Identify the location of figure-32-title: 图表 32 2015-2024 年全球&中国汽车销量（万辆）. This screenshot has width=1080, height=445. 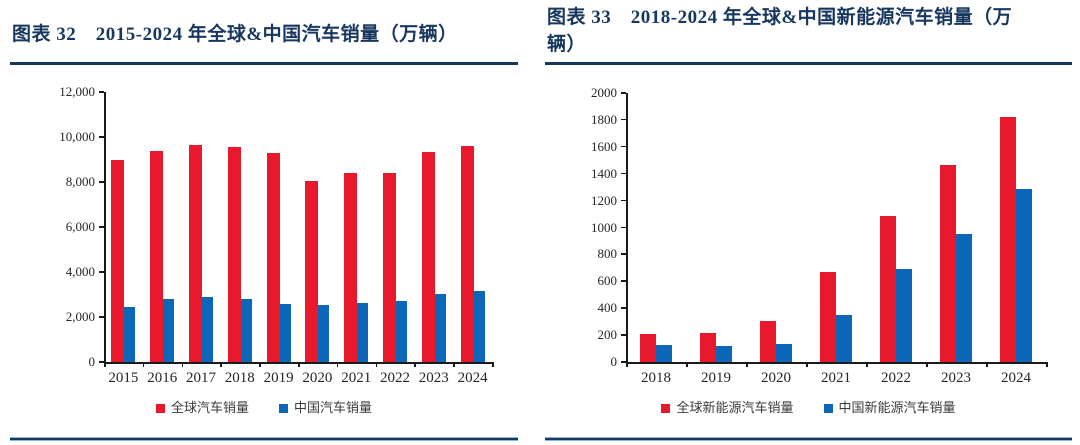
(265, 24).